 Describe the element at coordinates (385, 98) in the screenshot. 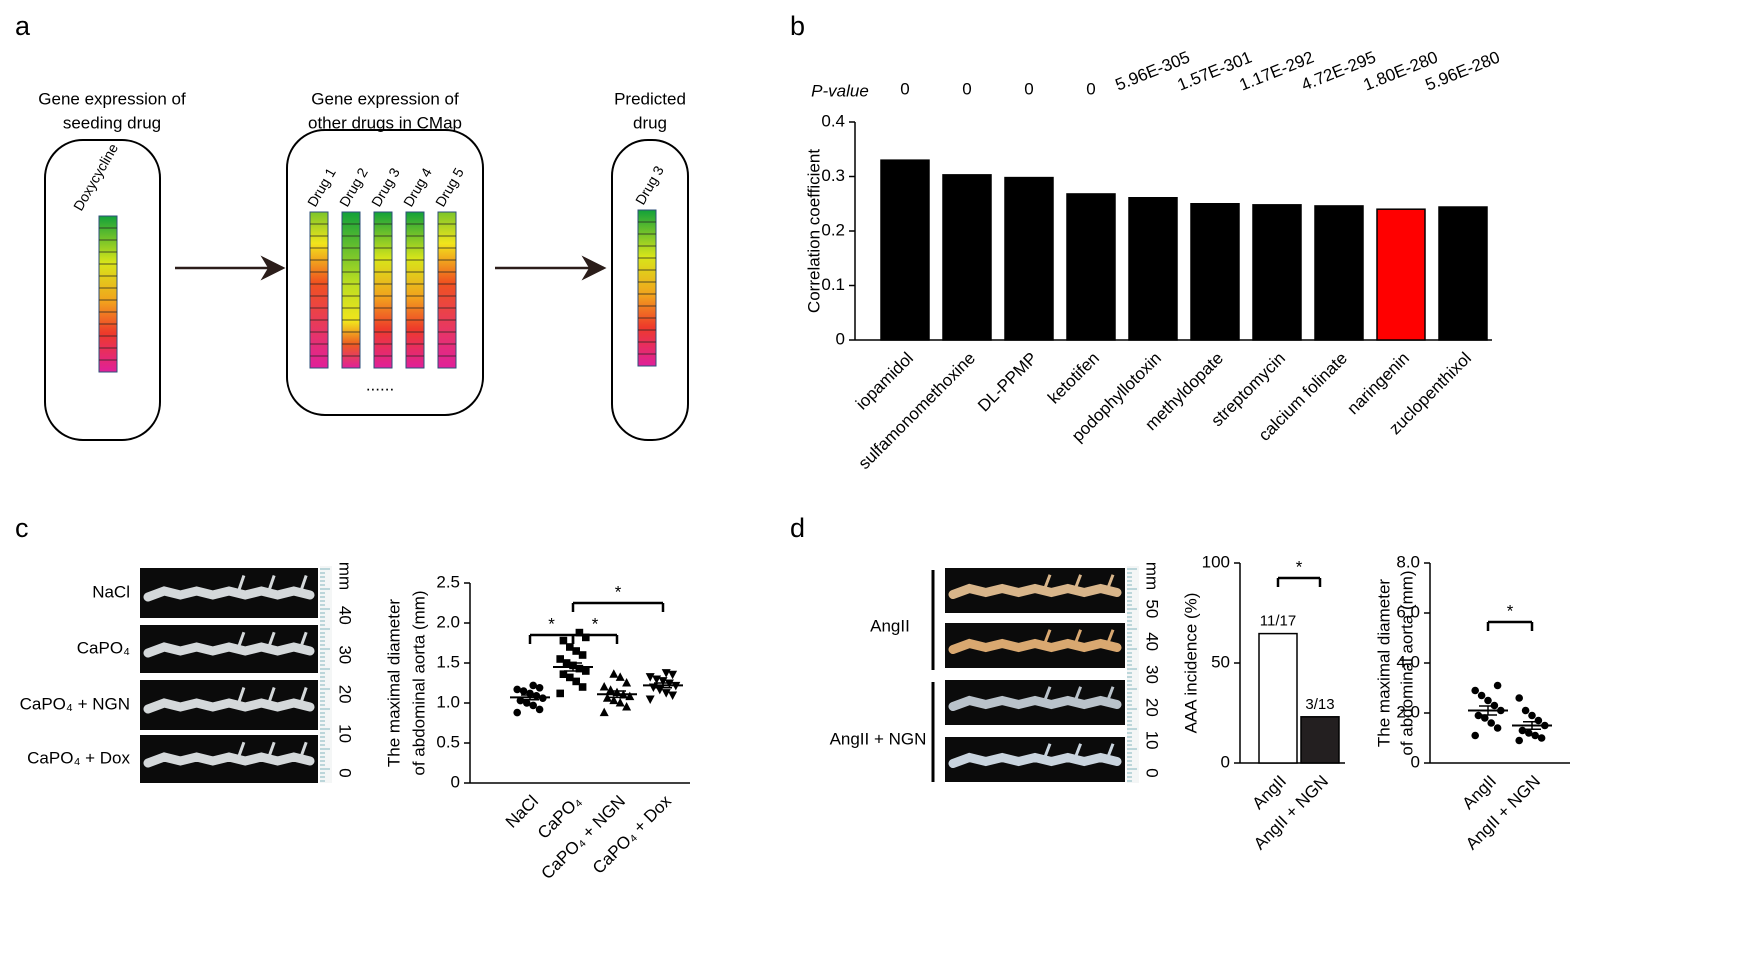

I see `box-title: Gene expression of` at that location.